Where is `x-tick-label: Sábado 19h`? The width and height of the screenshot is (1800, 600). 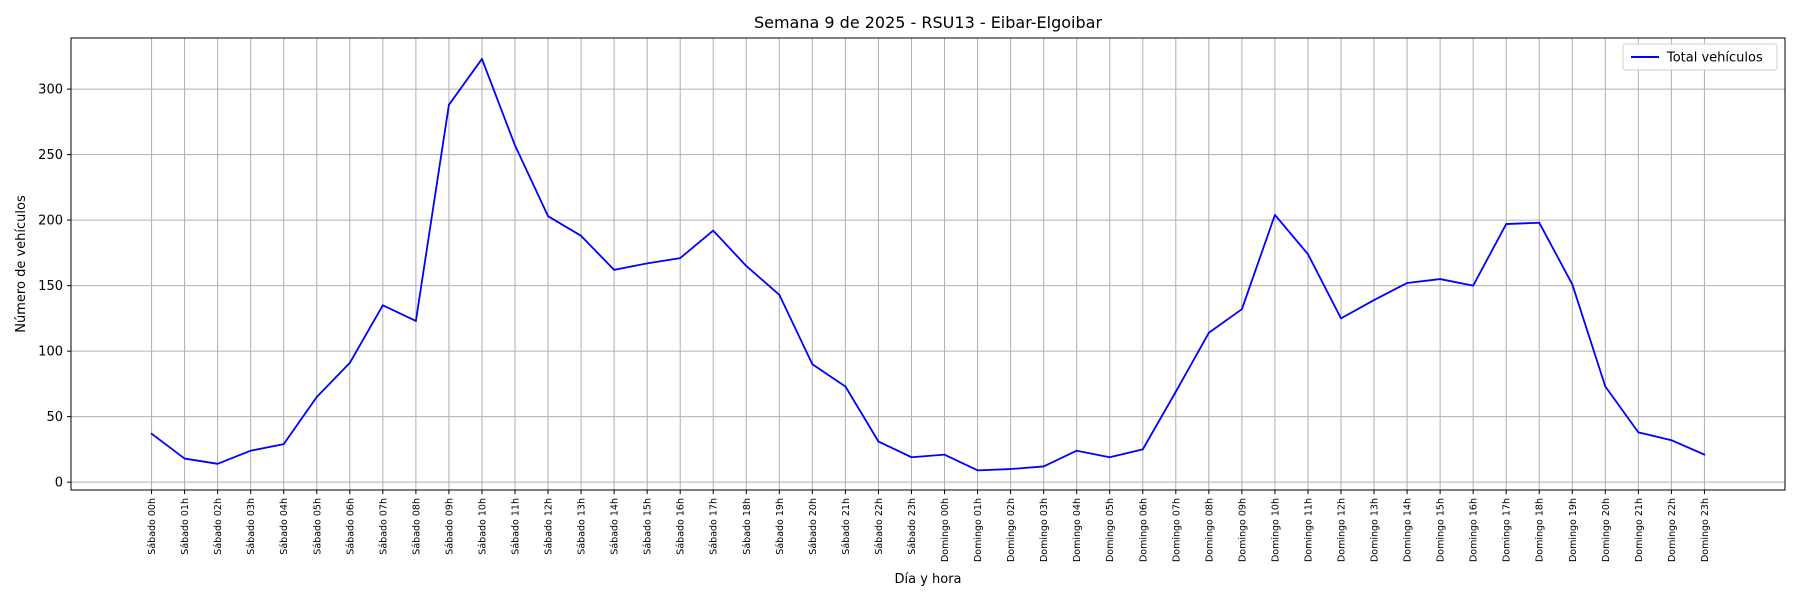 x-tick-label: Sábado 19h is located at coordinates (780, 526).